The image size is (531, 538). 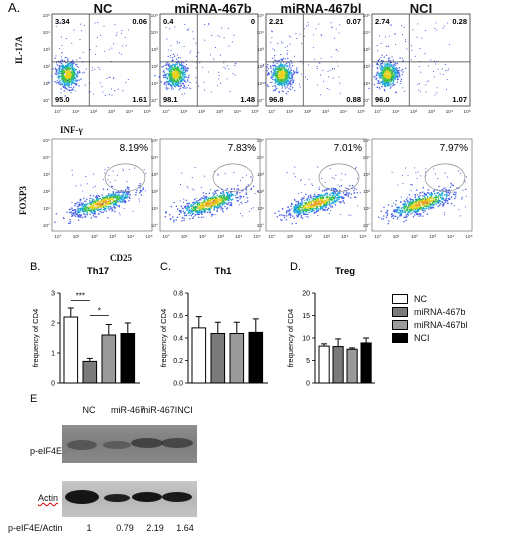 I want to click on panel-a-letter: A., so click(x=14, y=7).